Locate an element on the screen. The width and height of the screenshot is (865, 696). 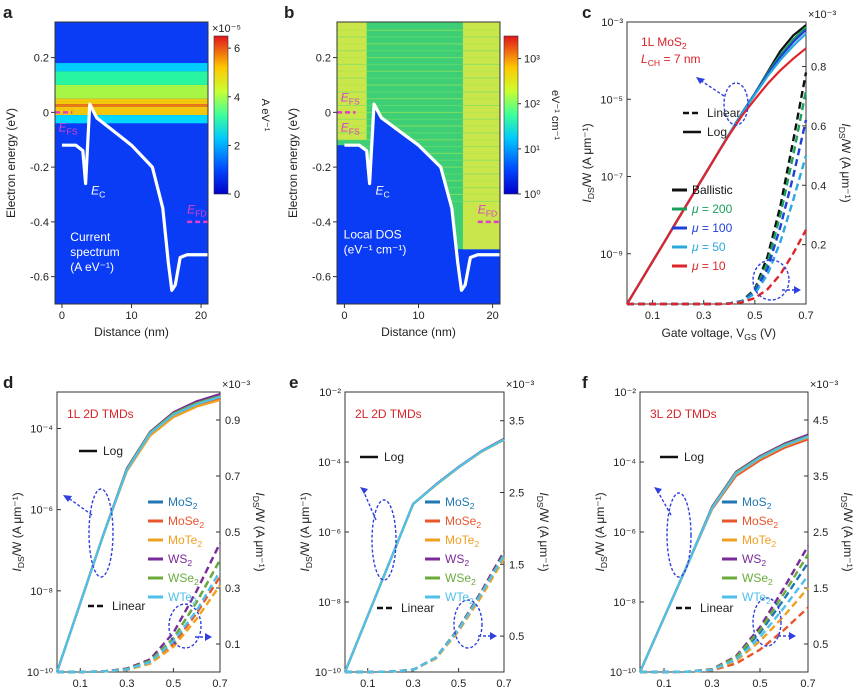
colorbar-tick-label: 6 is located at coordinates (237, 49).